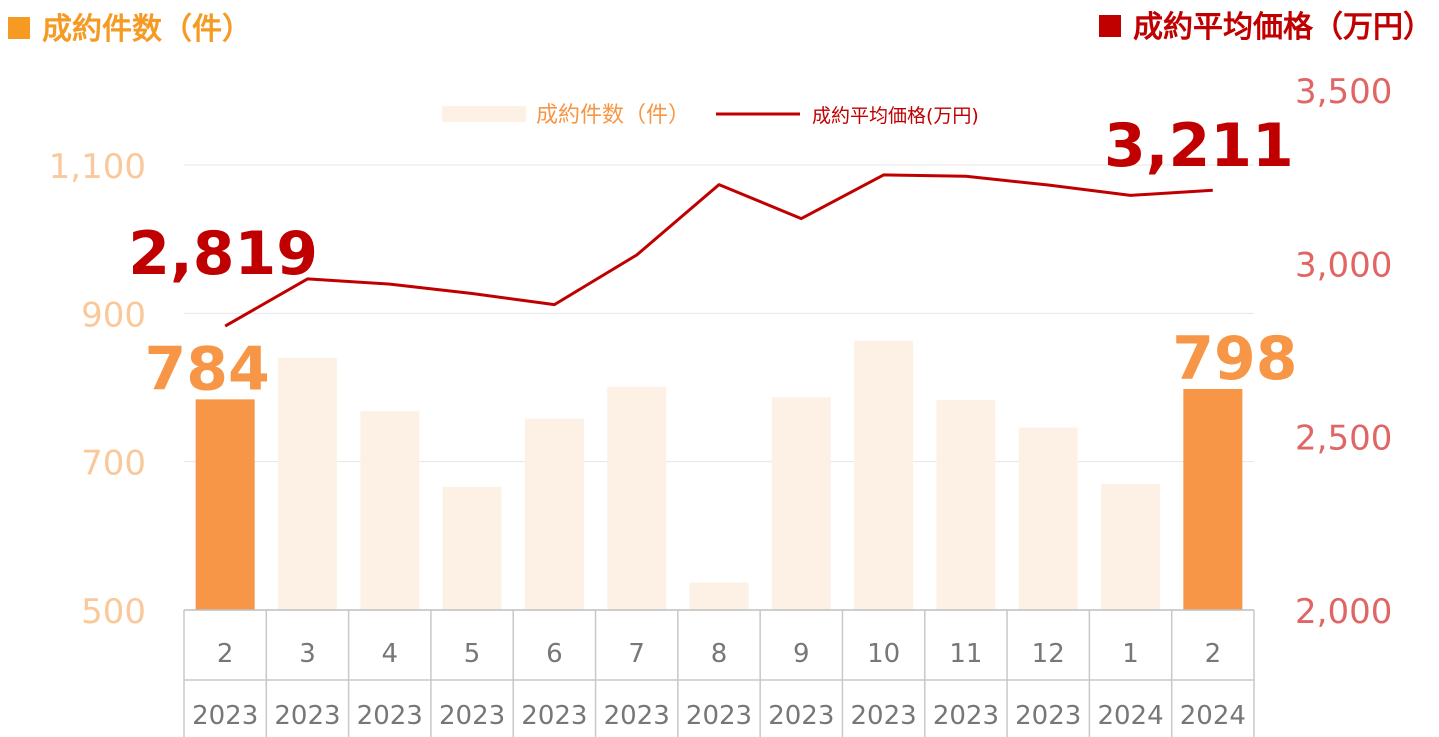  What do you see at coordinates (1199, 146) in the screenshot?
I see `data-label: 3,211` at bounding box center [1199, 146].